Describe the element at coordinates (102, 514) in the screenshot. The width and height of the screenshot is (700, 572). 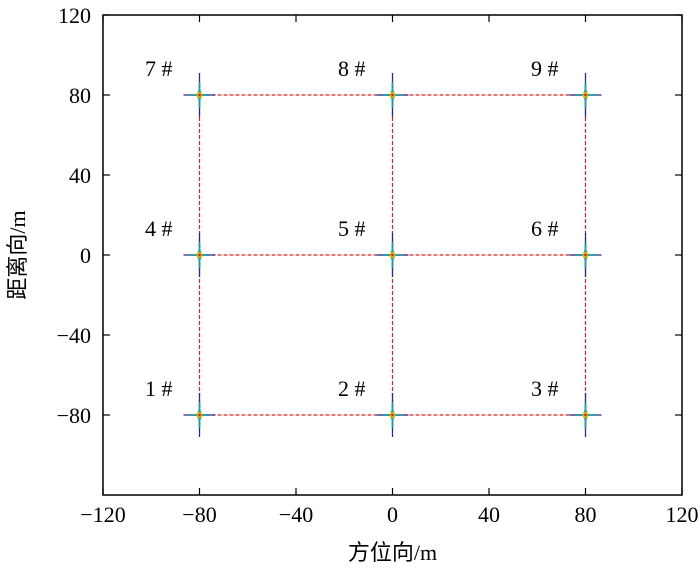
I see `x-tick-label: −120` at that location.